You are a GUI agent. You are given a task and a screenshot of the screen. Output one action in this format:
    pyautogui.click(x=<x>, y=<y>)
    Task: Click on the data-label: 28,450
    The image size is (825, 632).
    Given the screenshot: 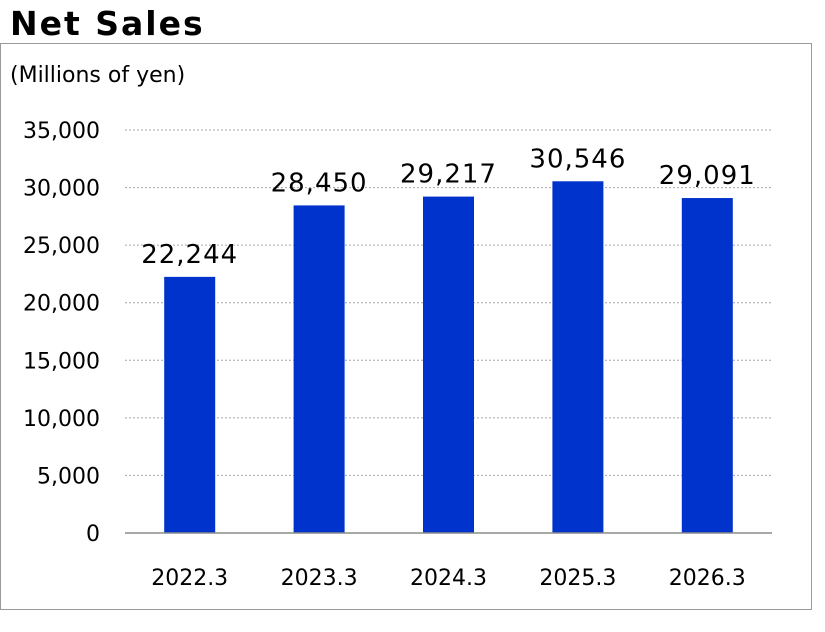 What is the action you would take?
    pyautogui.click(x=319, y=183)
    